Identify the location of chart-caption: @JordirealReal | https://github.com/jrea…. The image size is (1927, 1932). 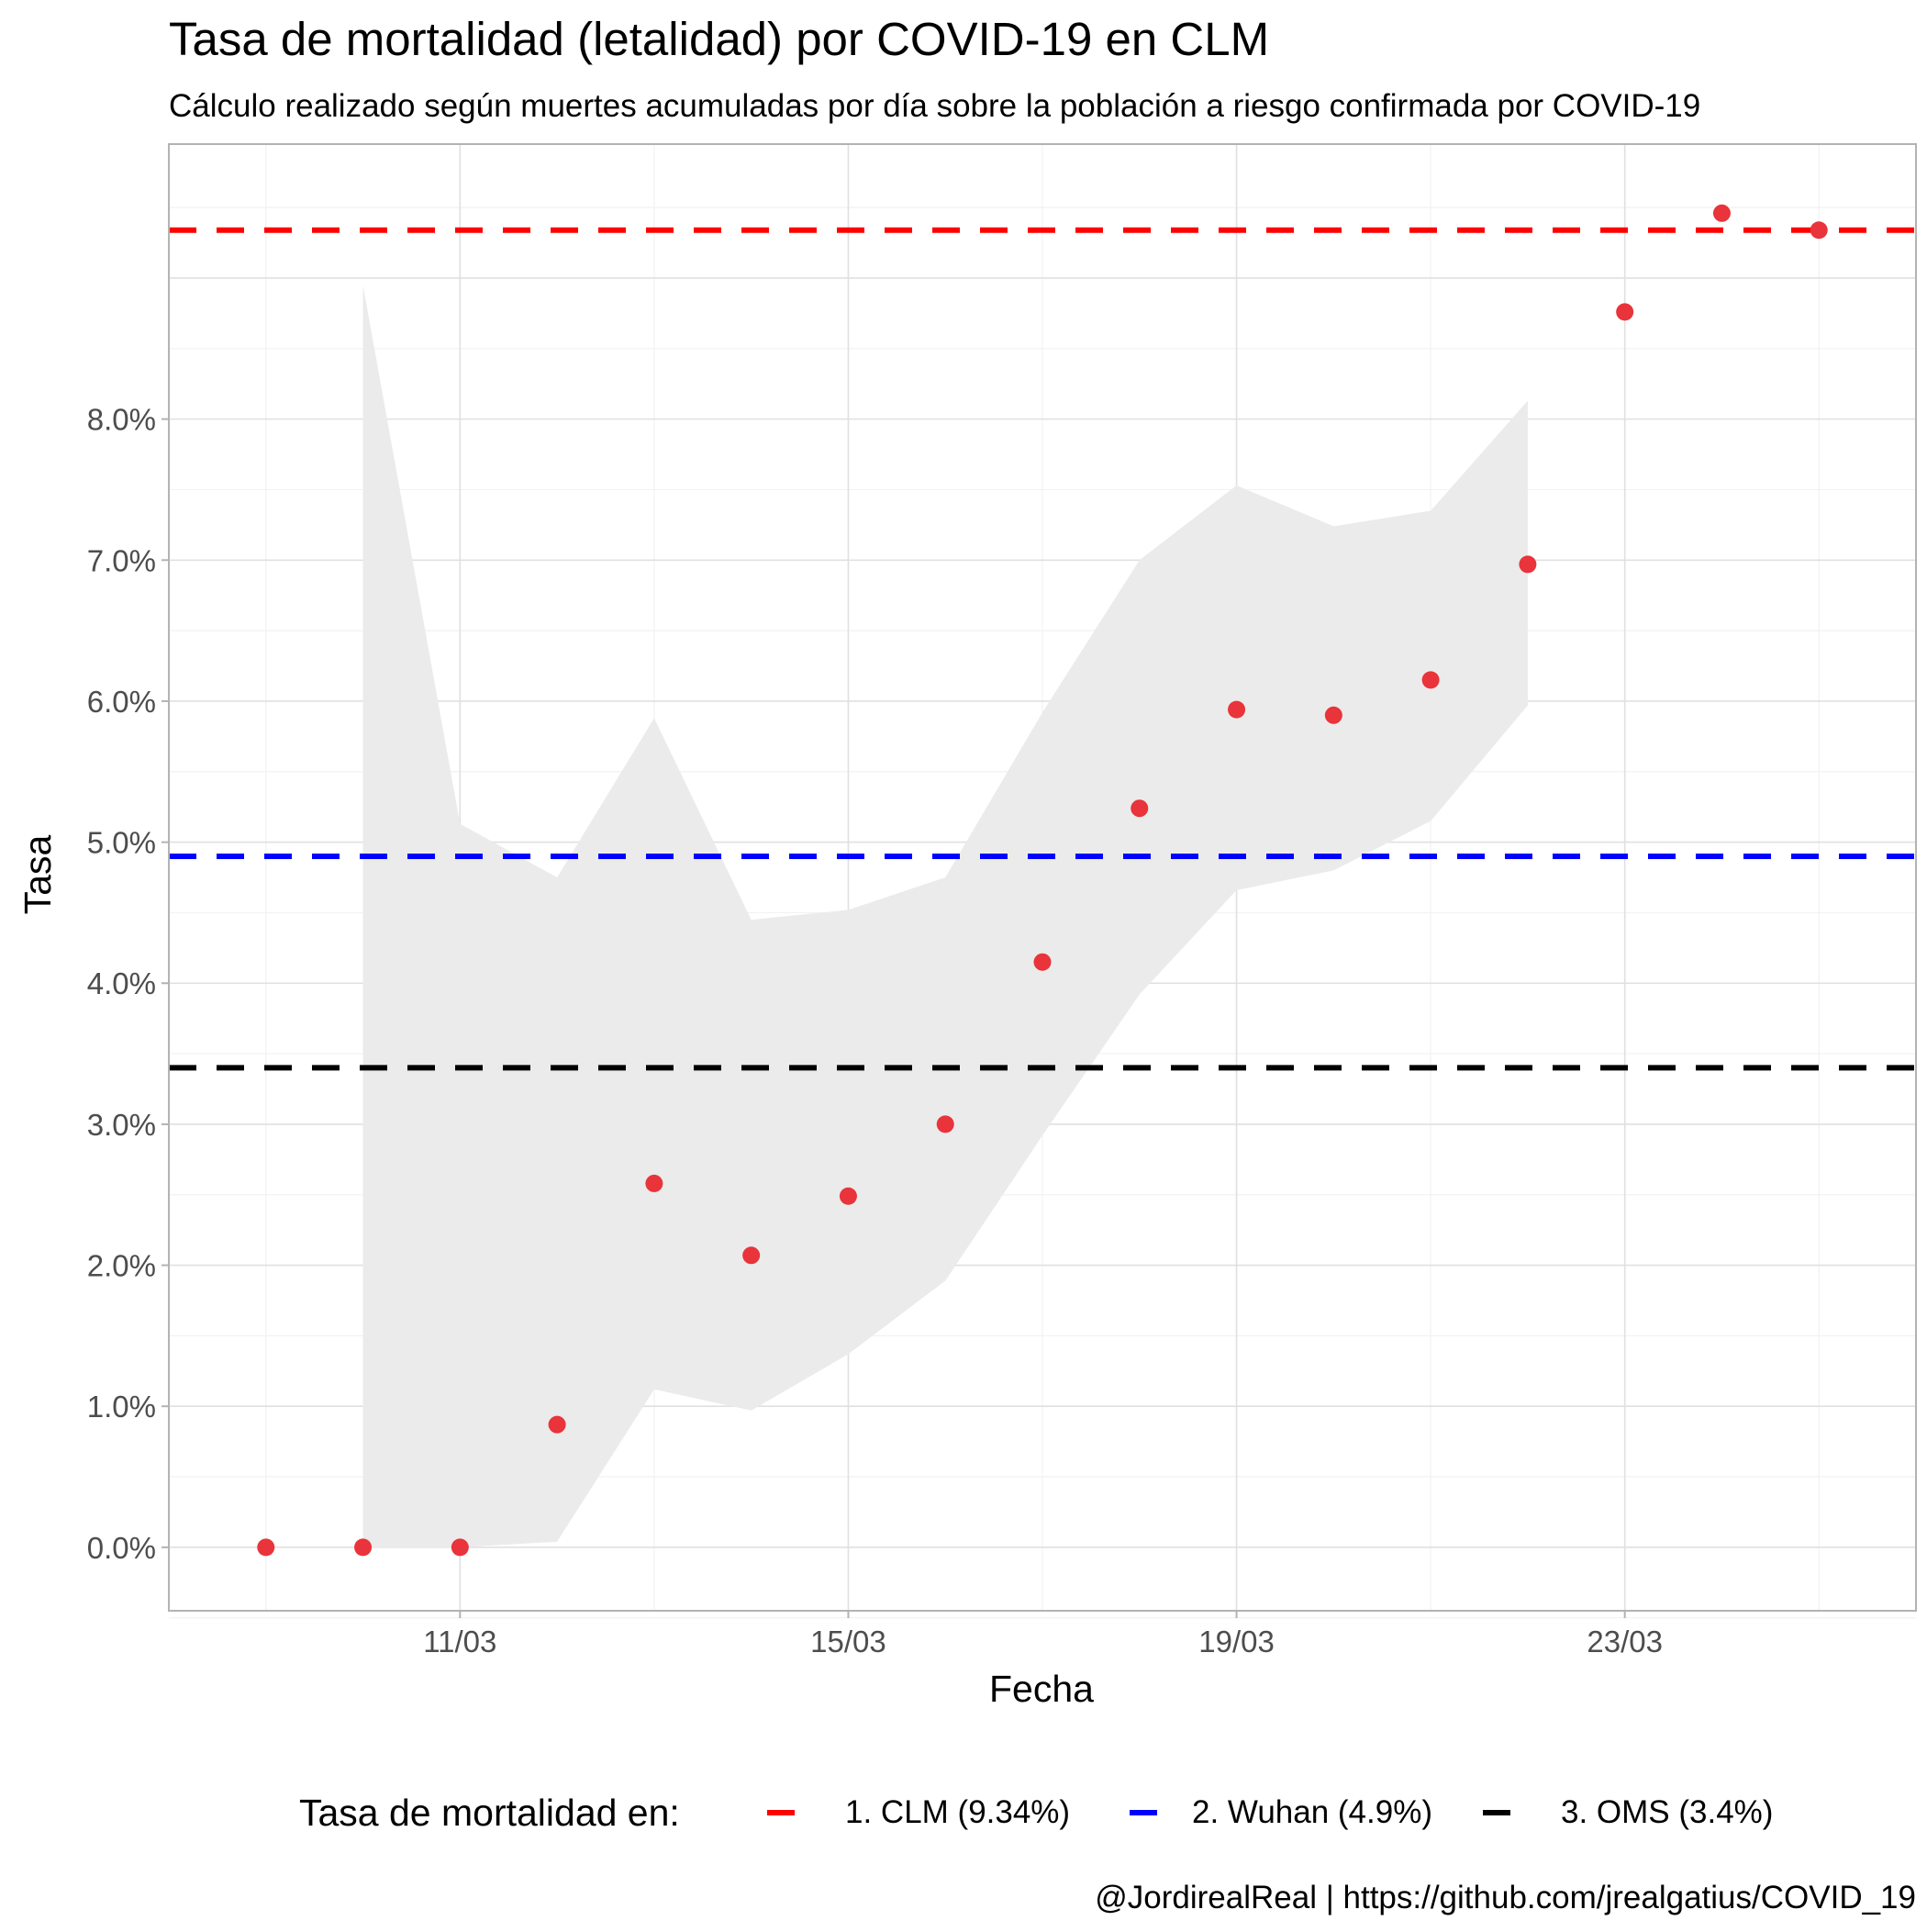
(1505, 1897).